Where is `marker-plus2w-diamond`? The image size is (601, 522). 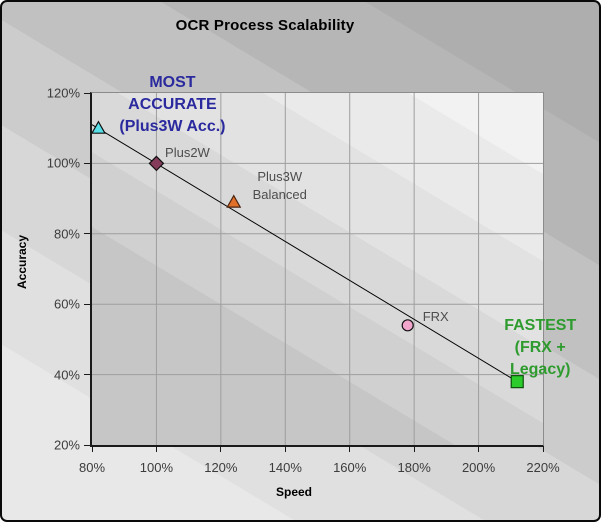
marker-plus2w-diamond is located at coordinates (156, 163).